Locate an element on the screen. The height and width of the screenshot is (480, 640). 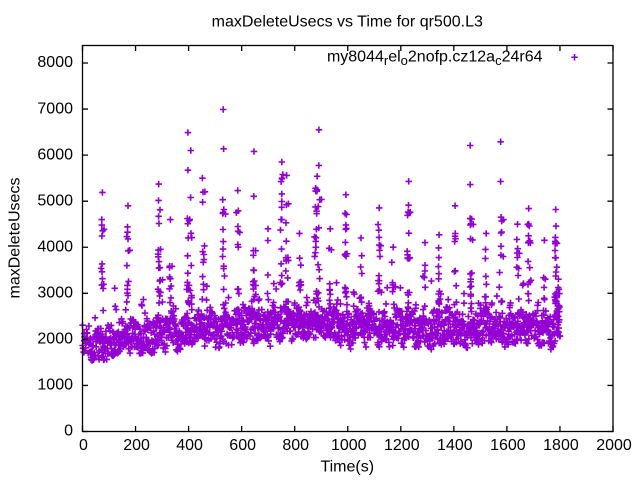
svg-text:maxDeleteUsecs vs Time for qr5: maxDeleteUsecs vs Time for qr500.L3 is located at coordinates (347, 22).